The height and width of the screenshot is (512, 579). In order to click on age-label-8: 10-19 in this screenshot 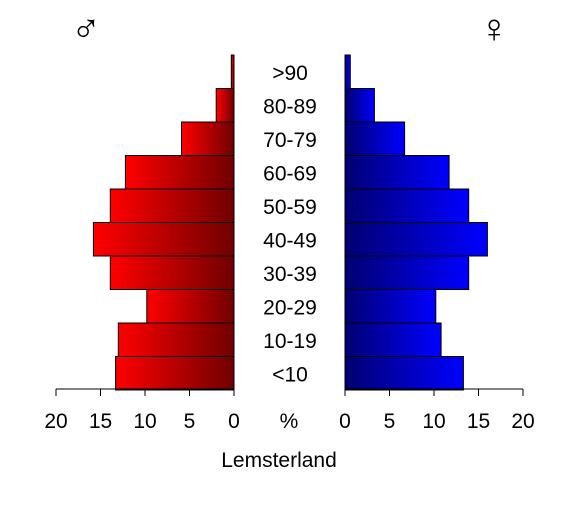, I will do `click(290, 341)`.